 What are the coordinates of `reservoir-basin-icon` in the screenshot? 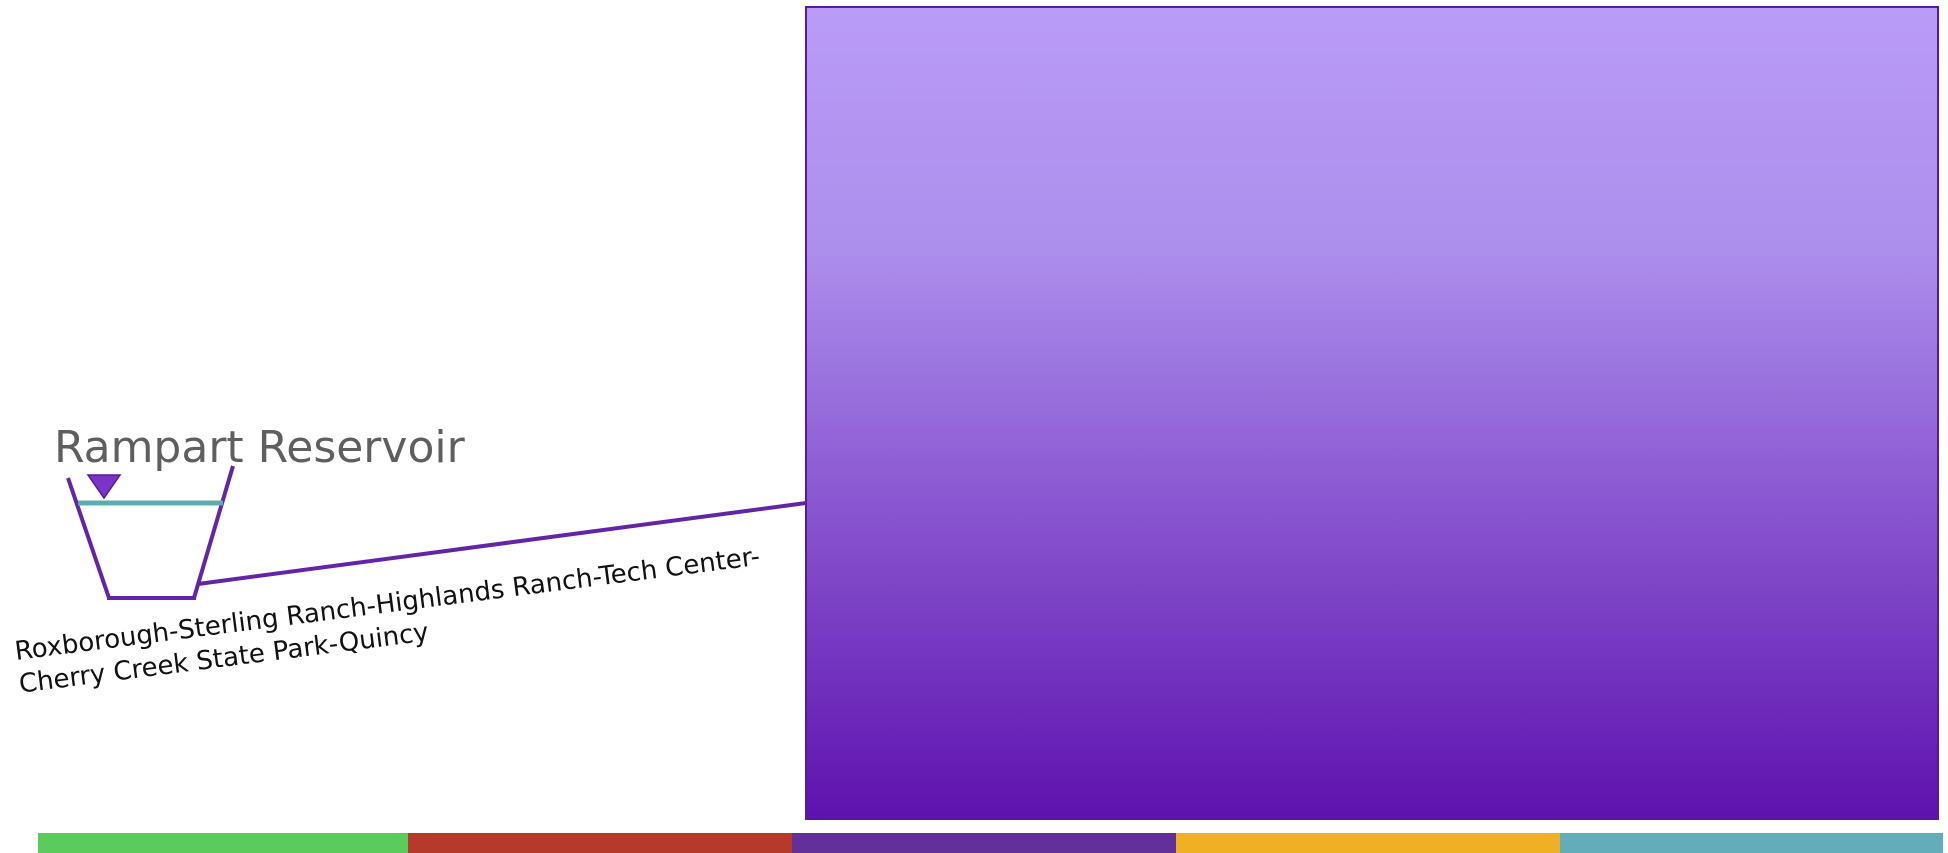 It's located at (150, 532).